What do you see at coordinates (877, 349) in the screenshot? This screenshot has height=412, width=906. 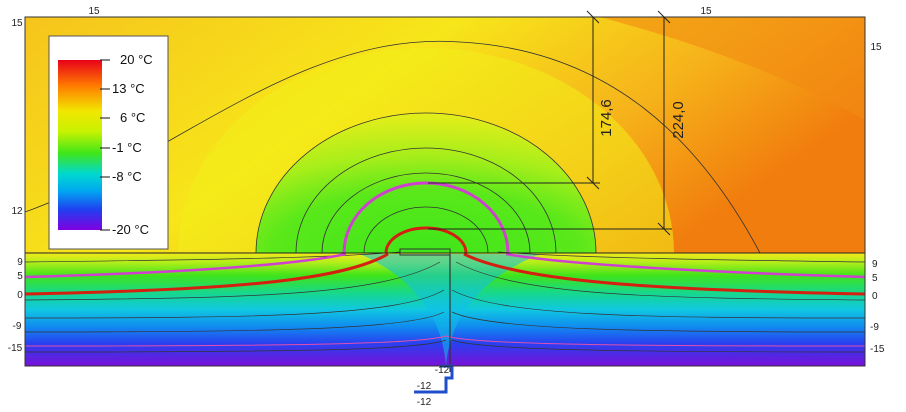 I see `label-right-minus15: -15` at bounding box center [877, 349].